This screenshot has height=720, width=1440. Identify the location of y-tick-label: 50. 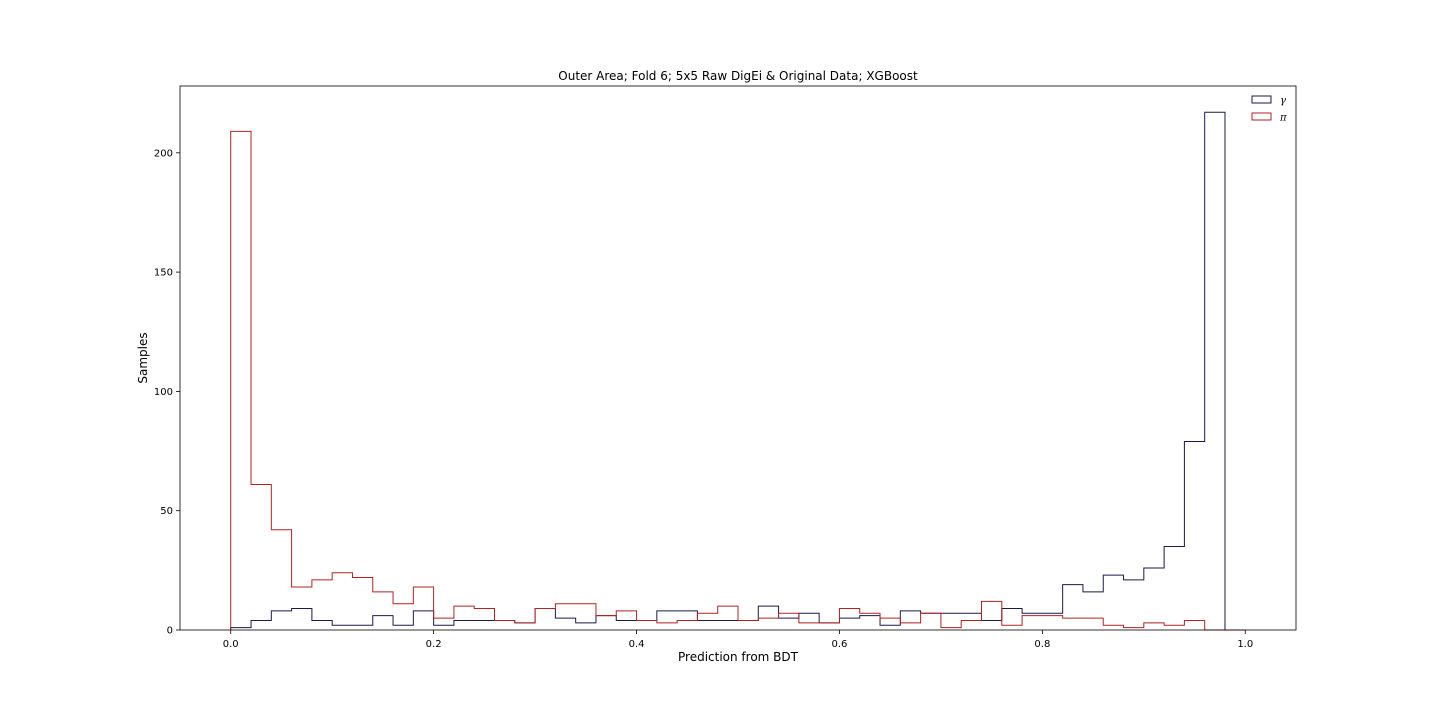
(166, 511).